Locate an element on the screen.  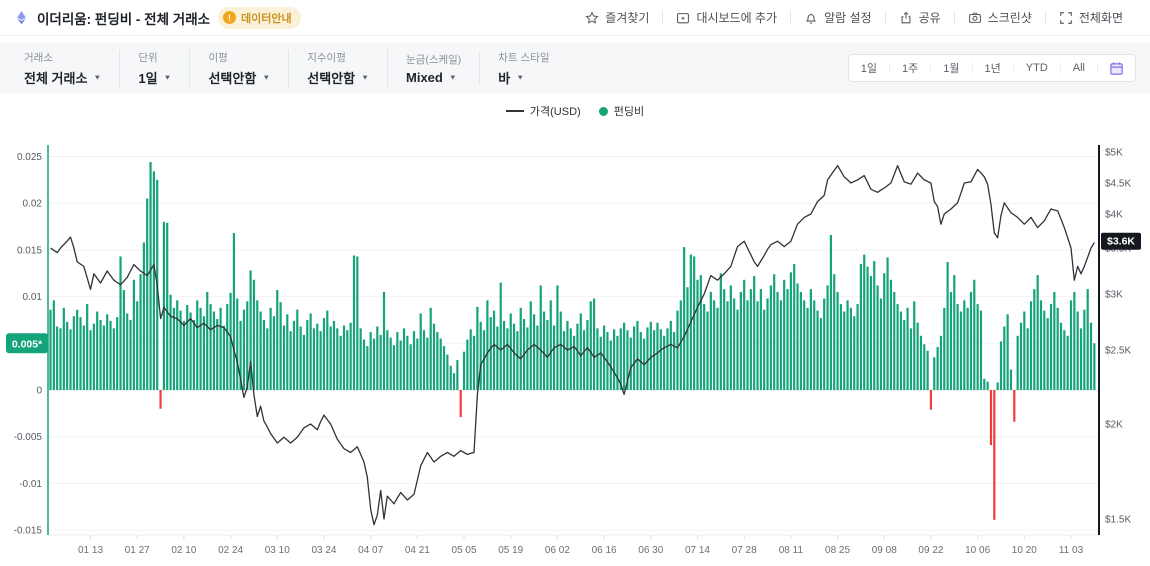
range-button-1일: 1일 is located at coordinates (869, 69).